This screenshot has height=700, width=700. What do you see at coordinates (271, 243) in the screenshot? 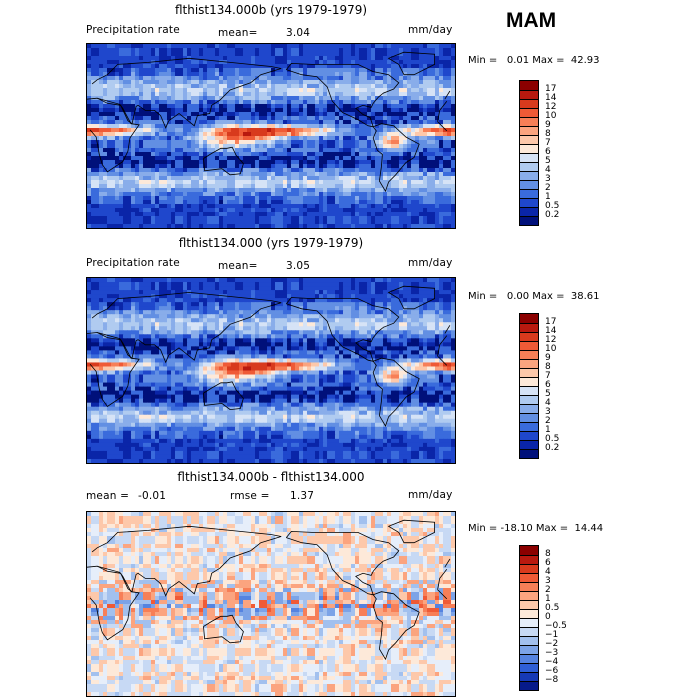
I see `panel-2-title: flthist134.000 (yrs 1979-1979)` at bounding box center [271, 243].